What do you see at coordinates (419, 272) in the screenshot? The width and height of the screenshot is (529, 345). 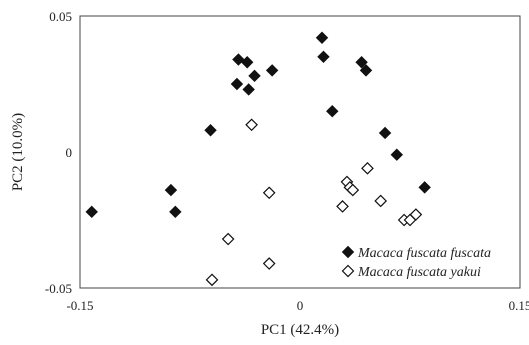 I see `legend-label-yakui: Macaca fuscata yakui` at bounding box center [419, 272].